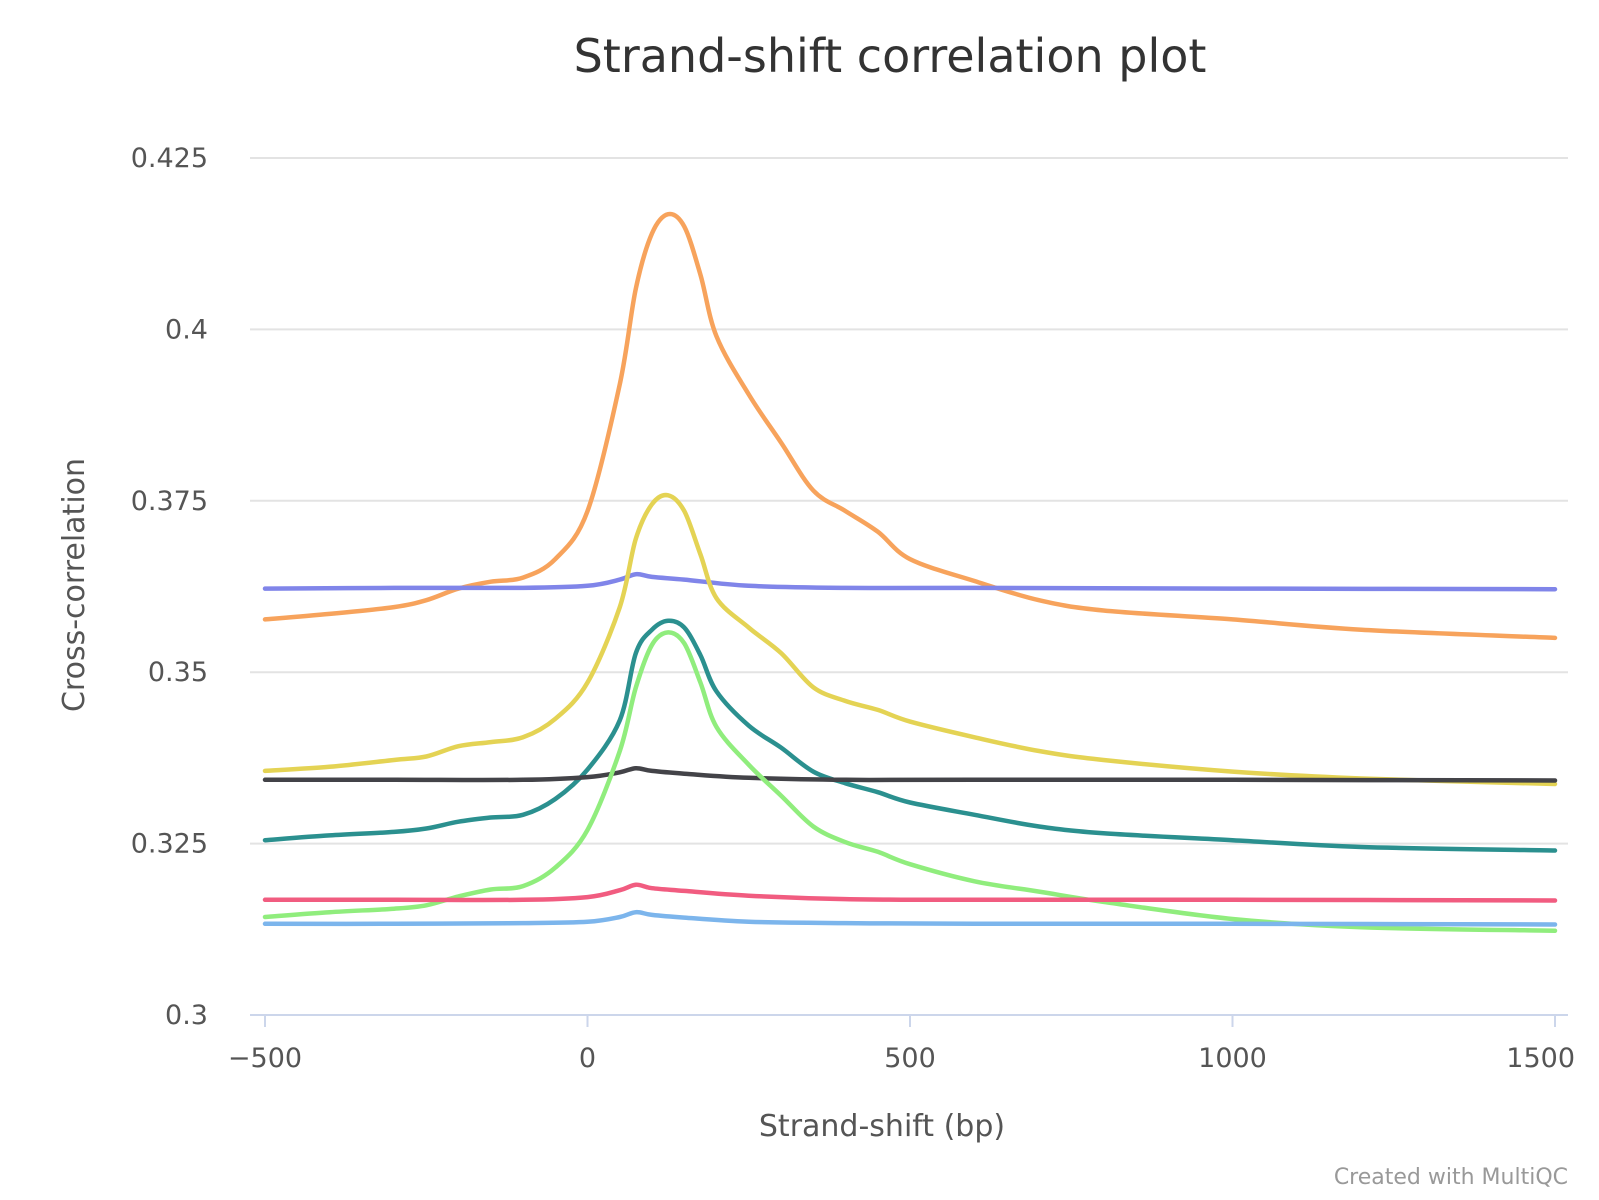  Describe the element at coordinates (910, 581) in the screenshot. I see `series-line-purple` at that location.